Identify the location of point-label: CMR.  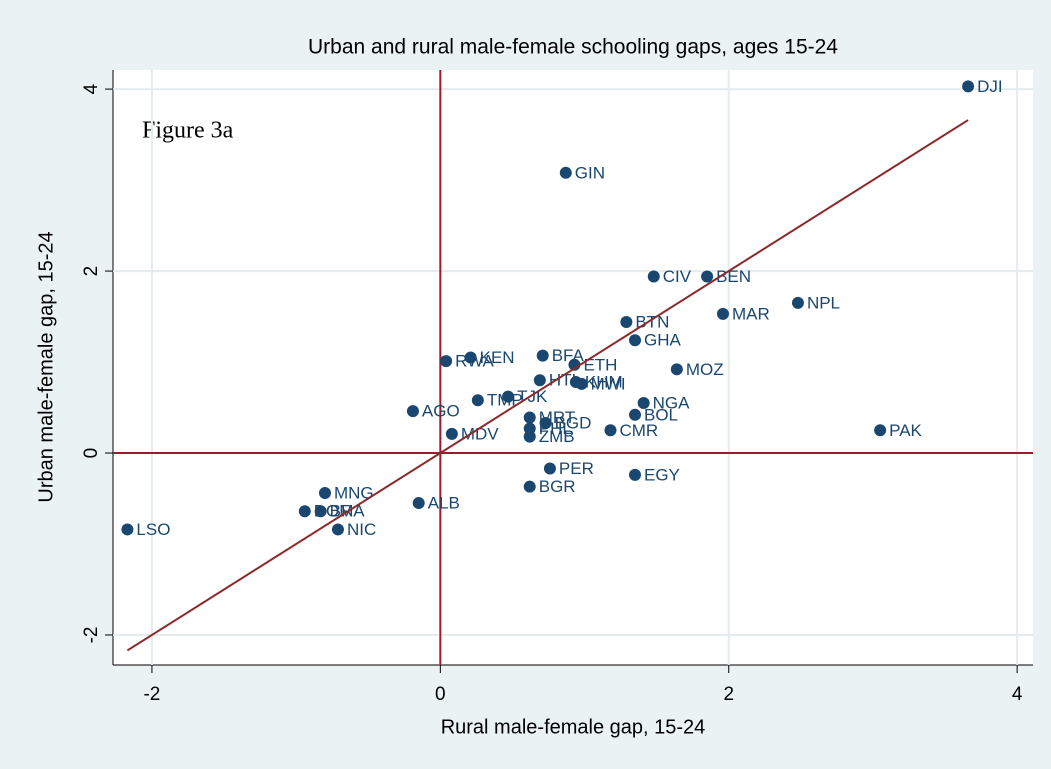
(638, 430).